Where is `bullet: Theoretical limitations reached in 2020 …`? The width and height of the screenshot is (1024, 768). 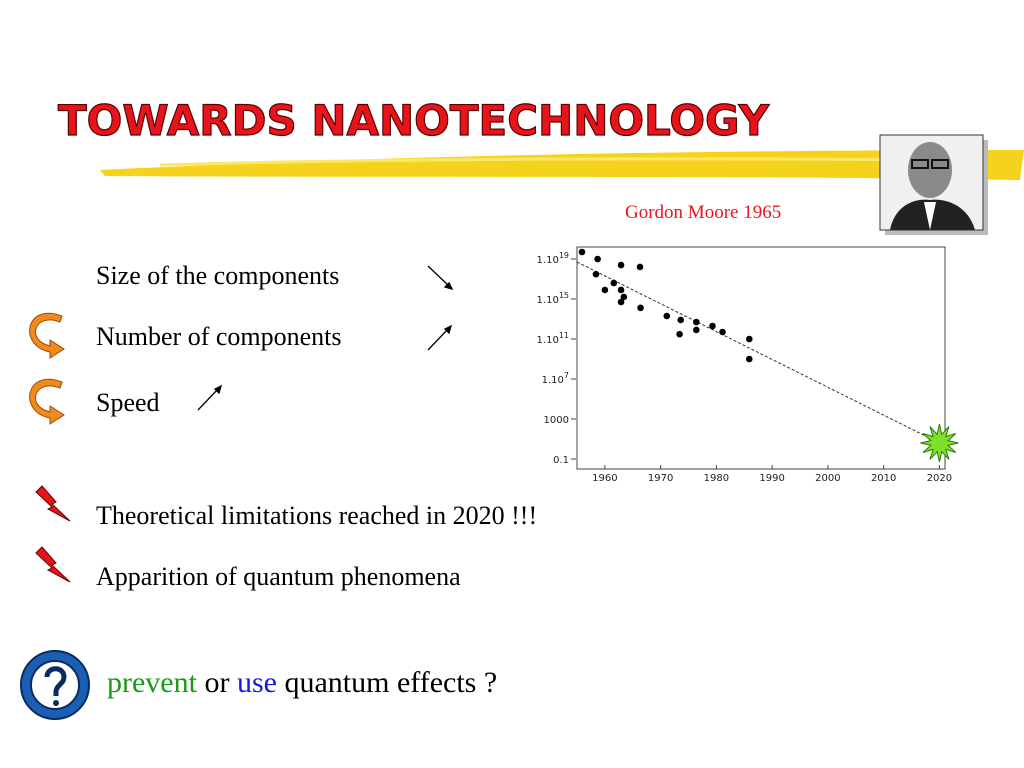 bullet: Theoretical limitations reached in 2020 … is located at coordinates (316, 515).